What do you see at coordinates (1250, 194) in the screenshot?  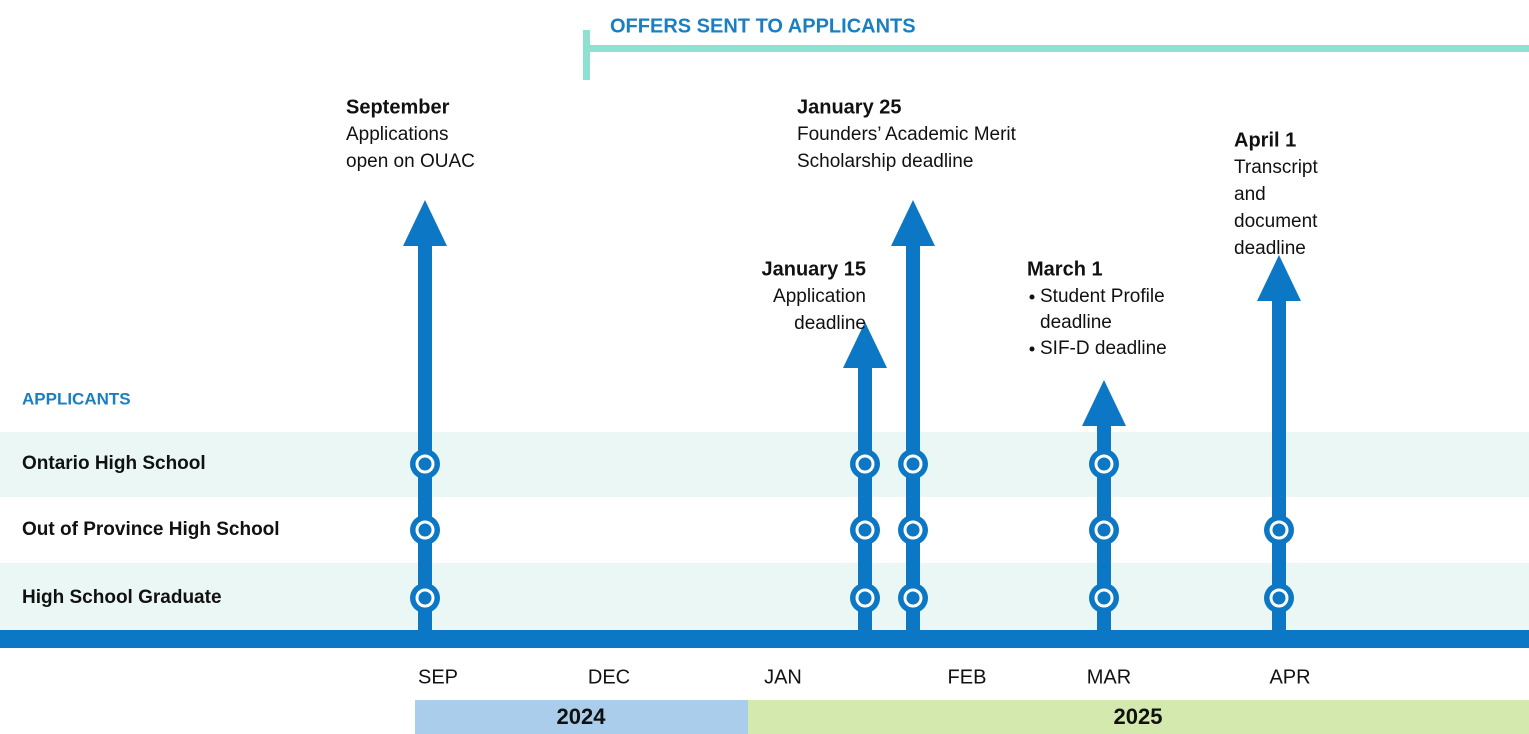 I see `event-text: and` at bounding box center [1250, 194].